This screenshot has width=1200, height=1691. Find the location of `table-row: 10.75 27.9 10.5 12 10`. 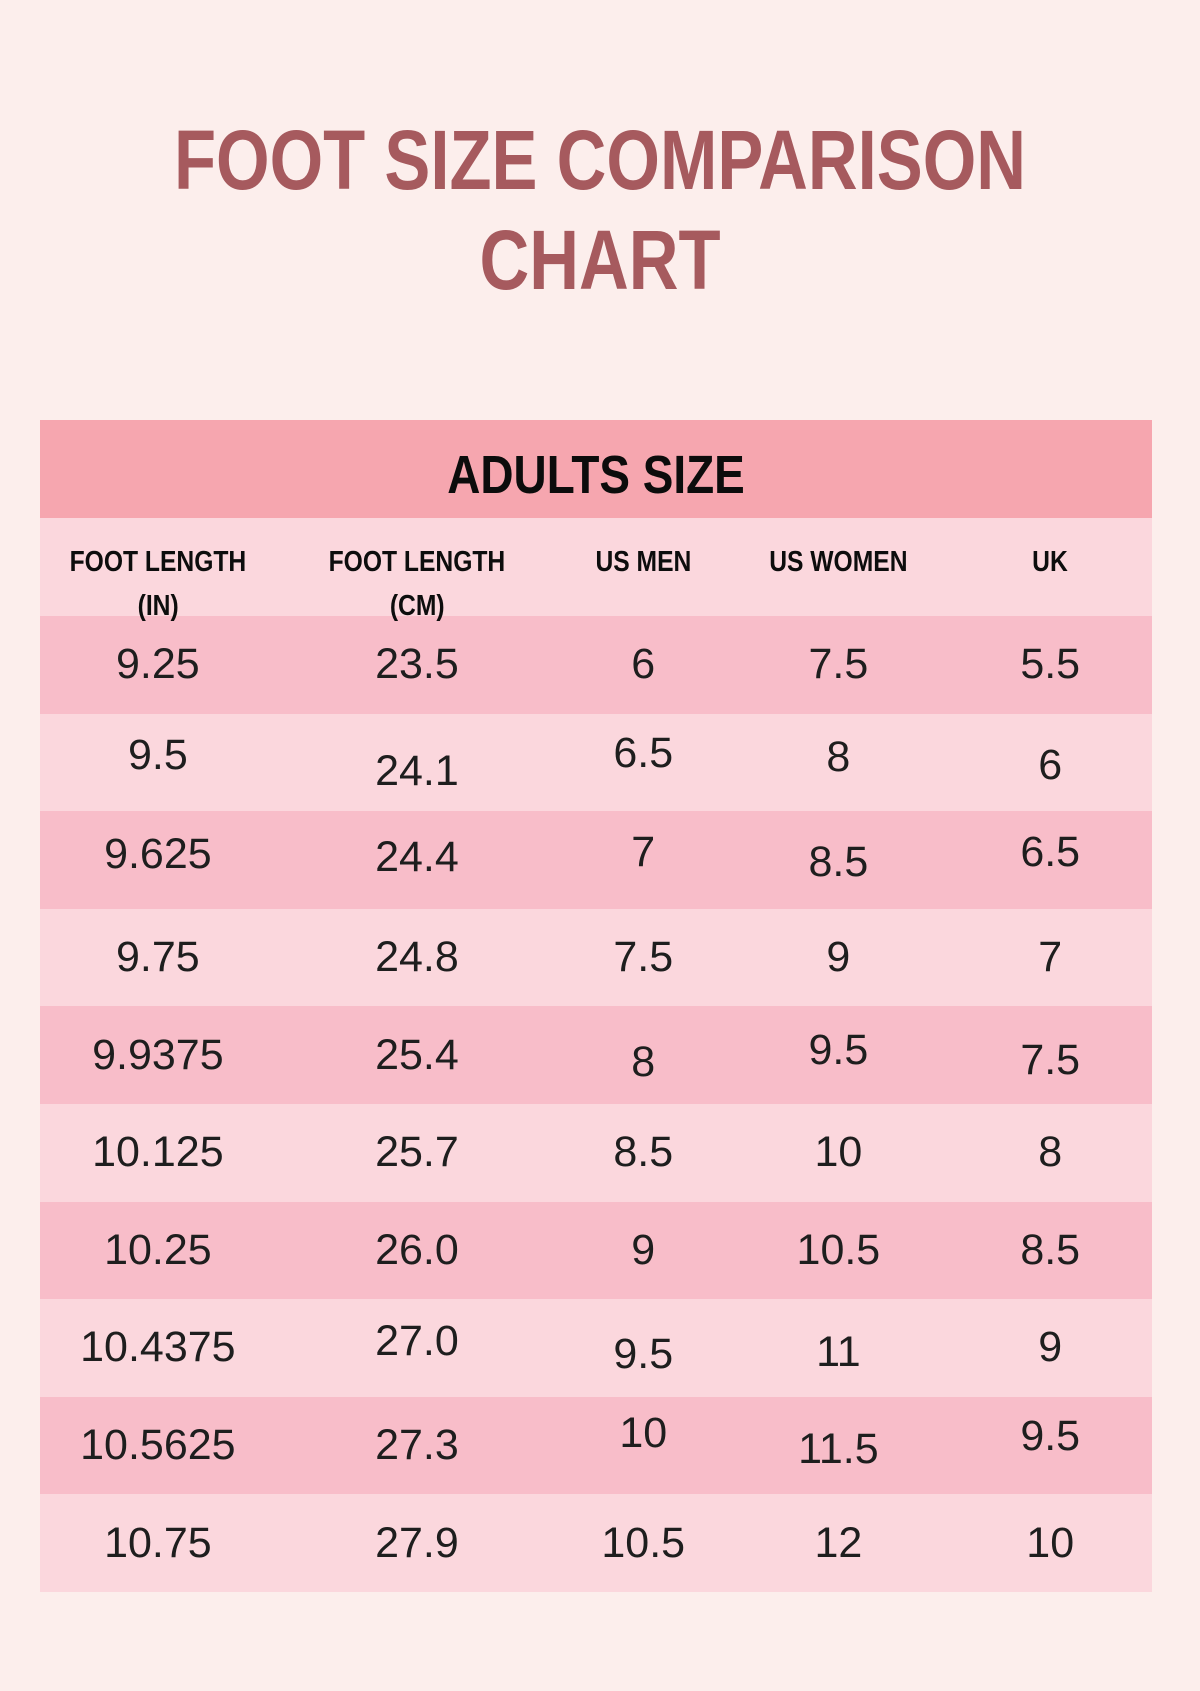

table-row: 10.75 27.9 10.5 12 10 is located at coordinates (596, 1543).